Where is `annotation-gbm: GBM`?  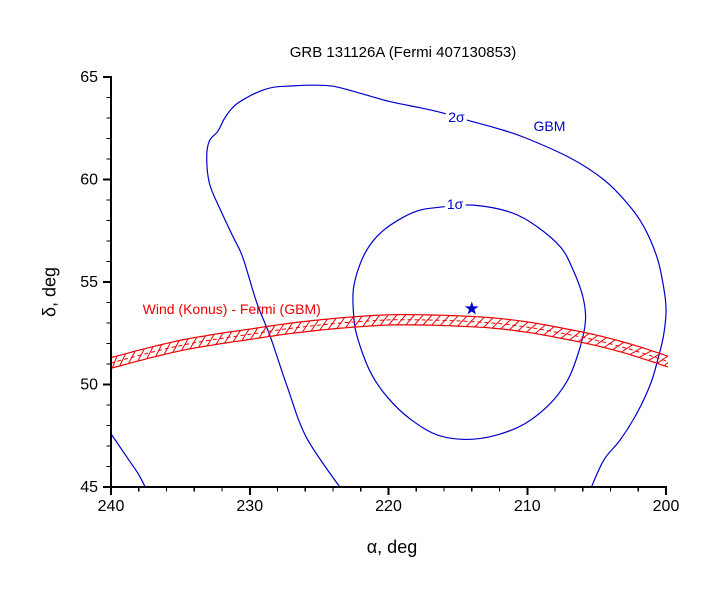
annotation-gbm: GBM is located at coordinates (549, 126).